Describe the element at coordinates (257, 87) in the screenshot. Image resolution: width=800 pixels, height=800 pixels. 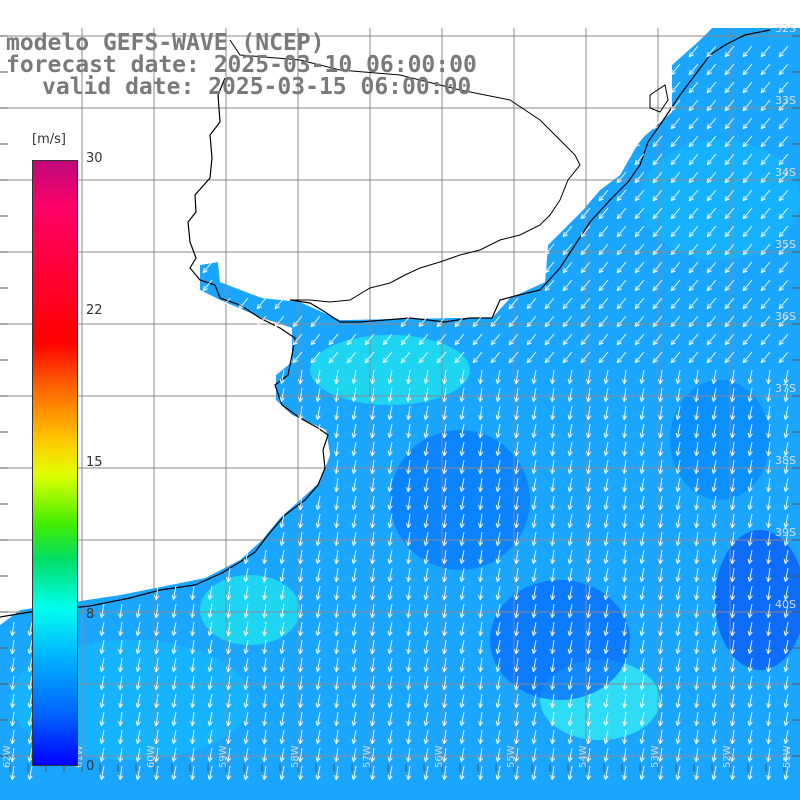
I see `map-title-valid-date: valid date: 2025-03-15 06:00:00` at that location.